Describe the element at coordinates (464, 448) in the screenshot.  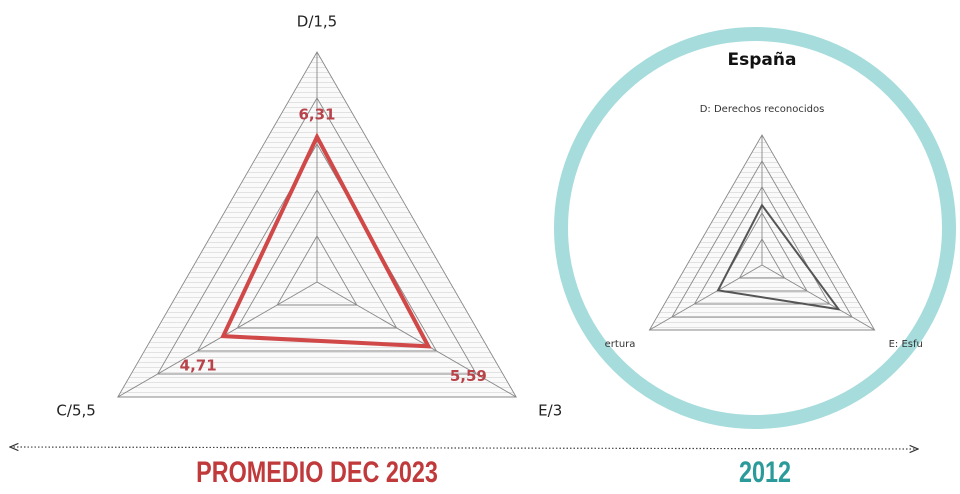
I see `timeline` at that location.